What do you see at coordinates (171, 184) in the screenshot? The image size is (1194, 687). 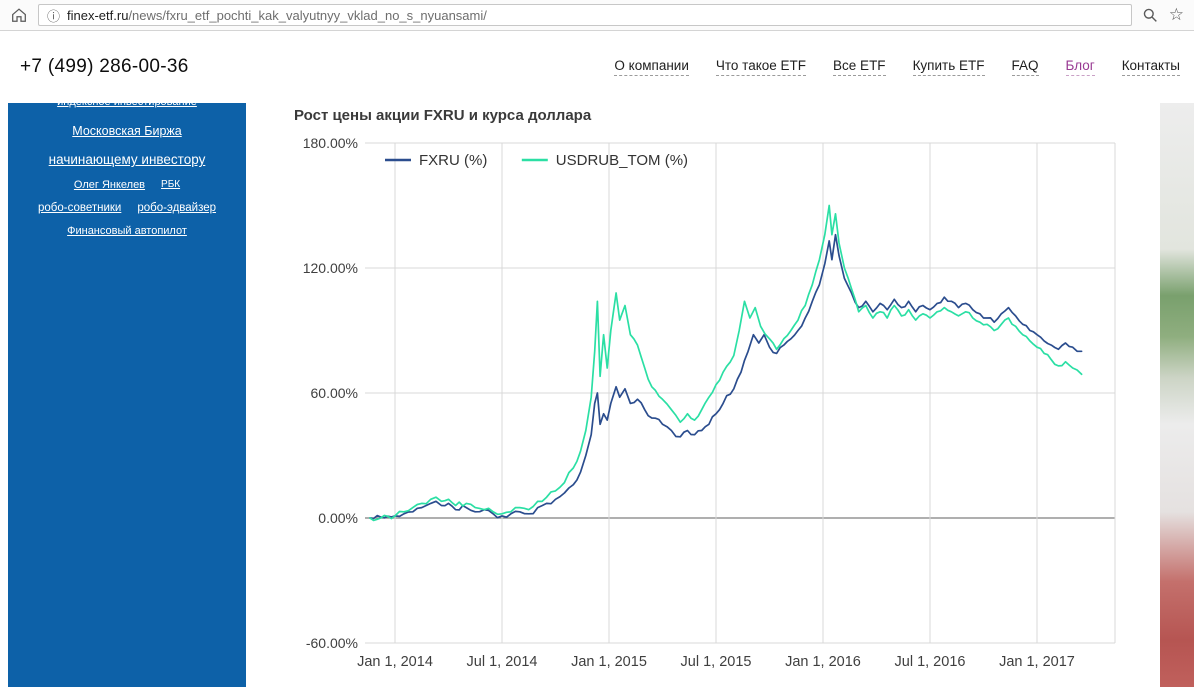 I see `tag-link-rbc: РБК` at bounding box center [171, 184].